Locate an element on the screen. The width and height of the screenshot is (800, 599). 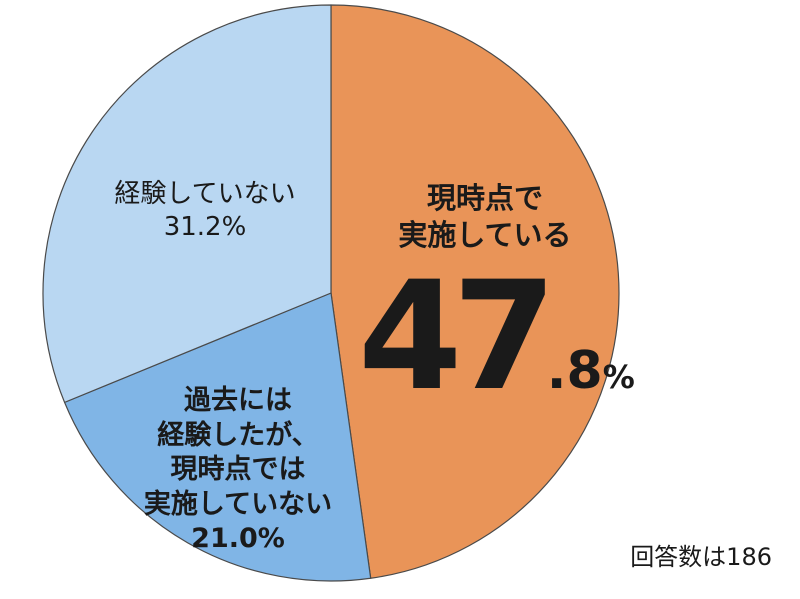
label-current-line-1: 現時点で is located at coordinates (484, 198).